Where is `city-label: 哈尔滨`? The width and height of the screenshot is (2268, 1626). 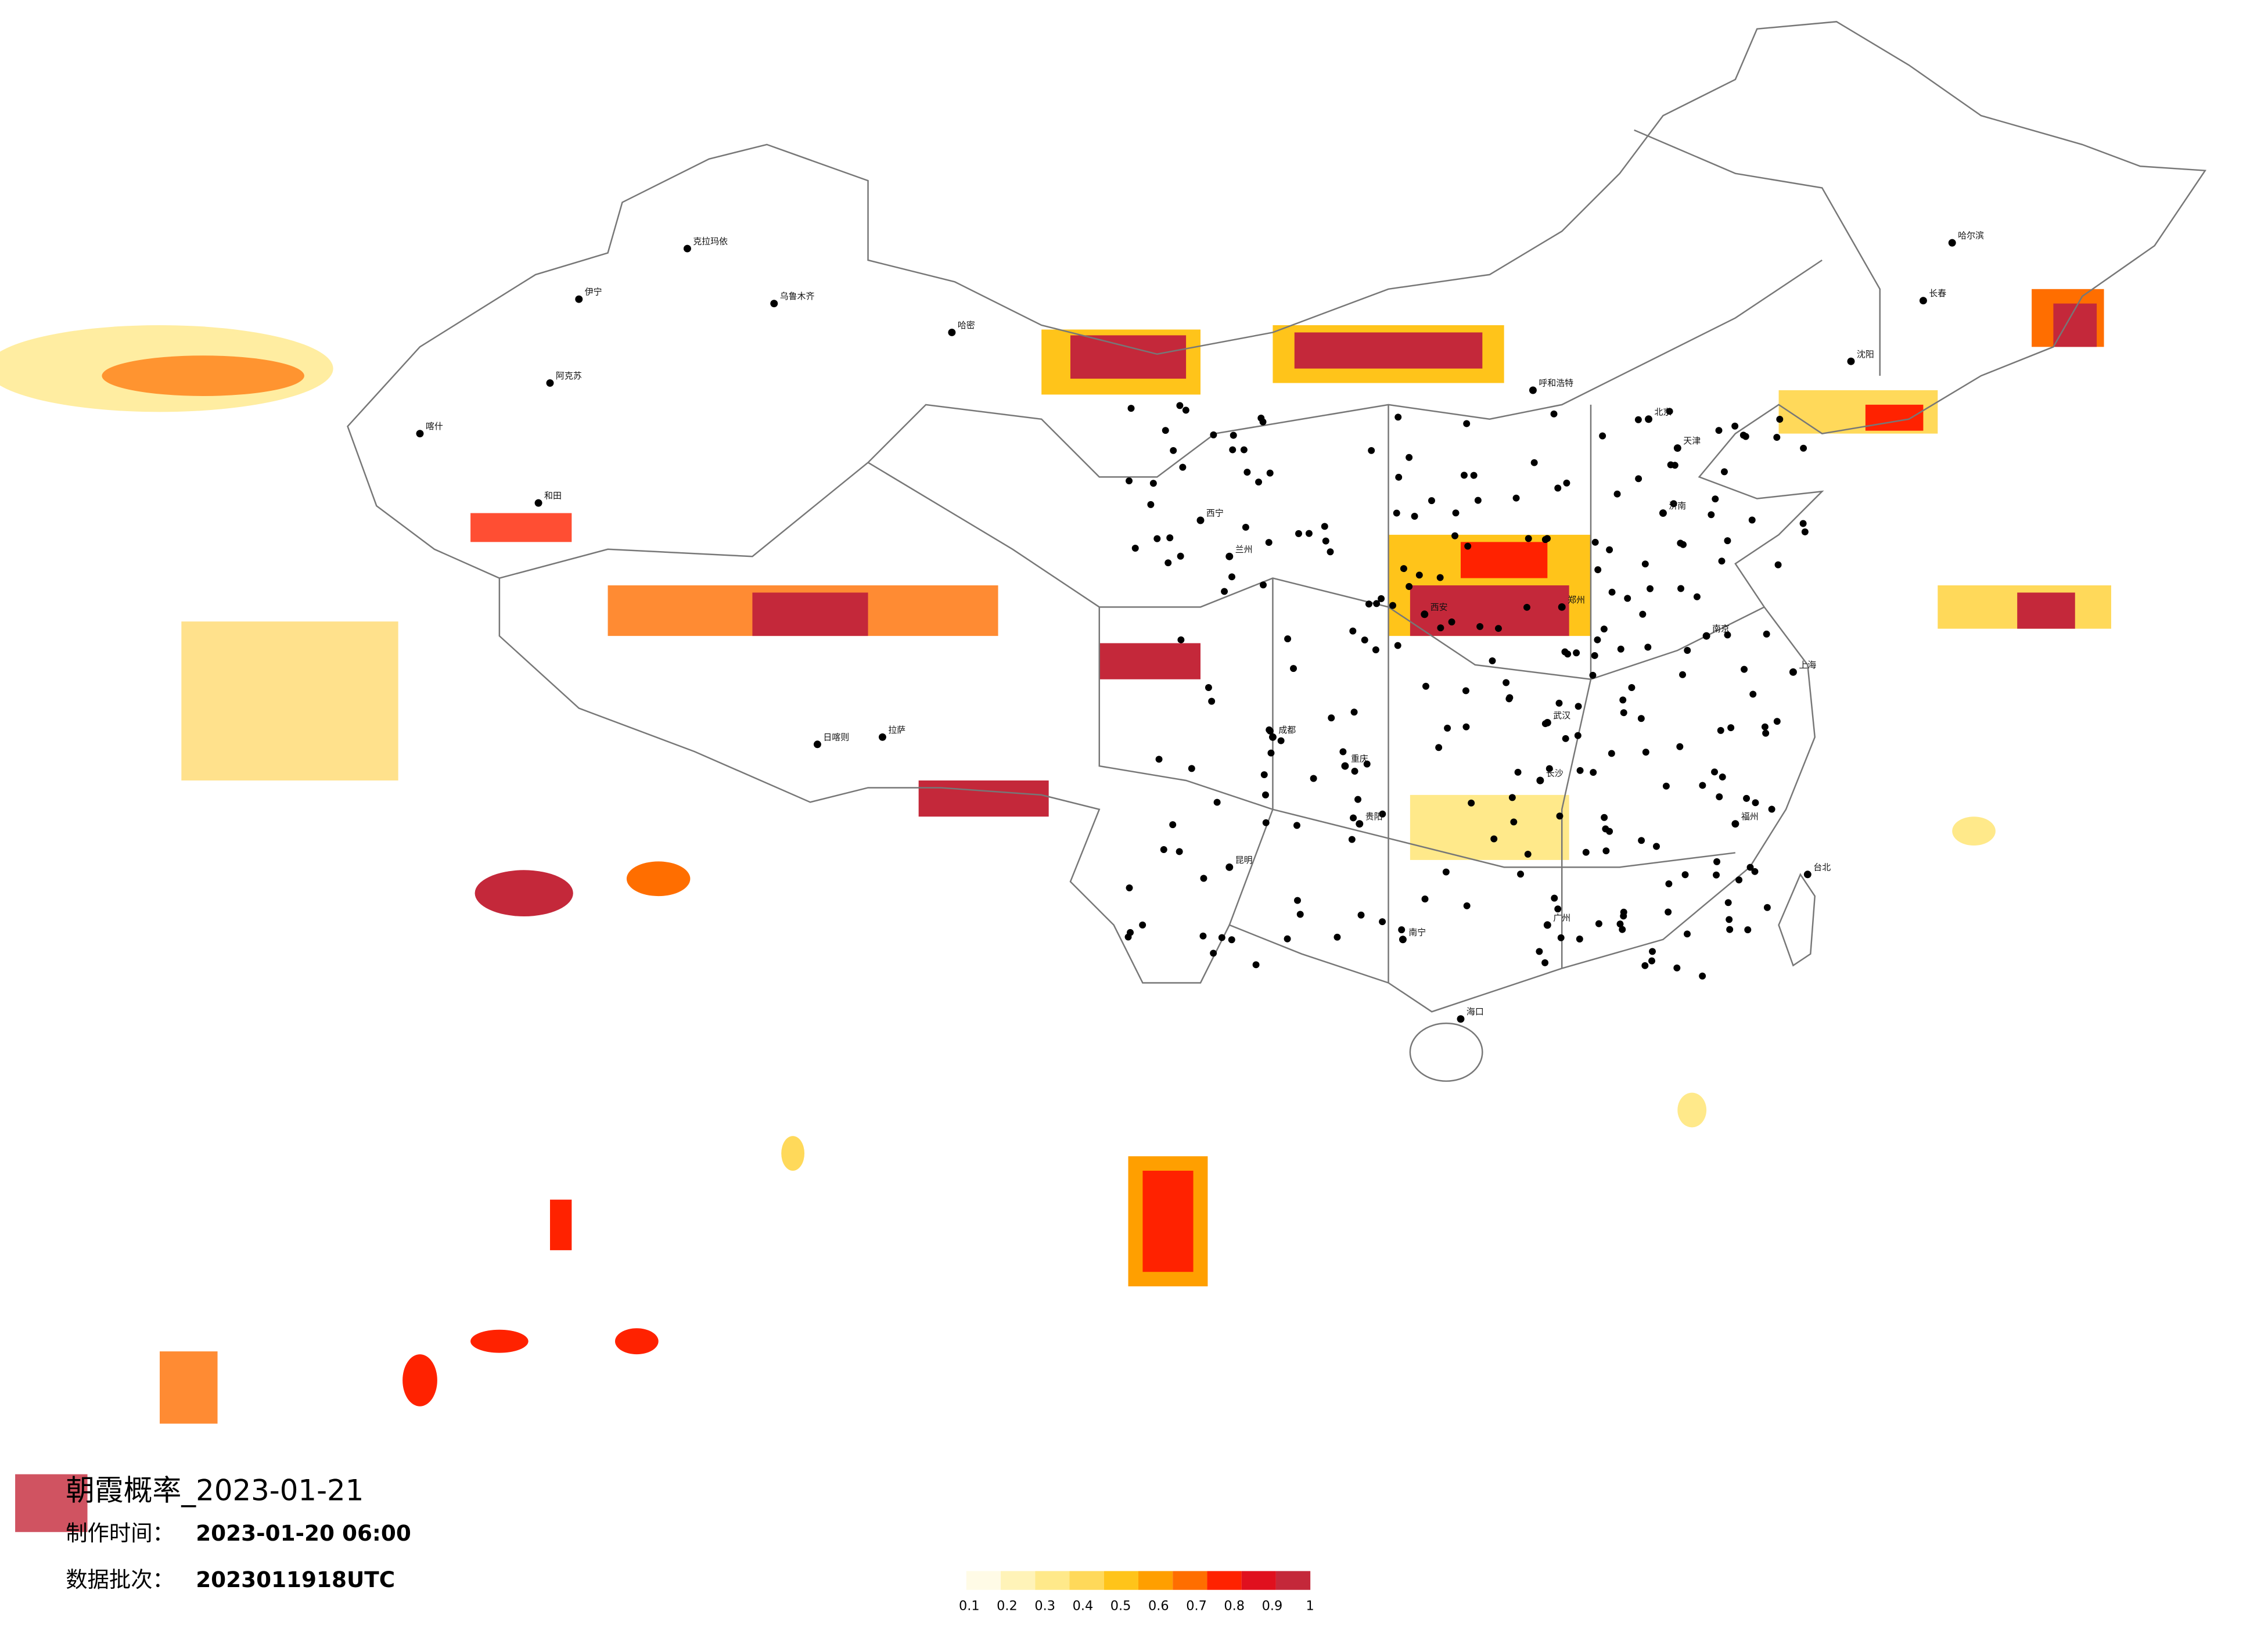
city-label: 哈尔滨 is located at coordinates (1971, 236).